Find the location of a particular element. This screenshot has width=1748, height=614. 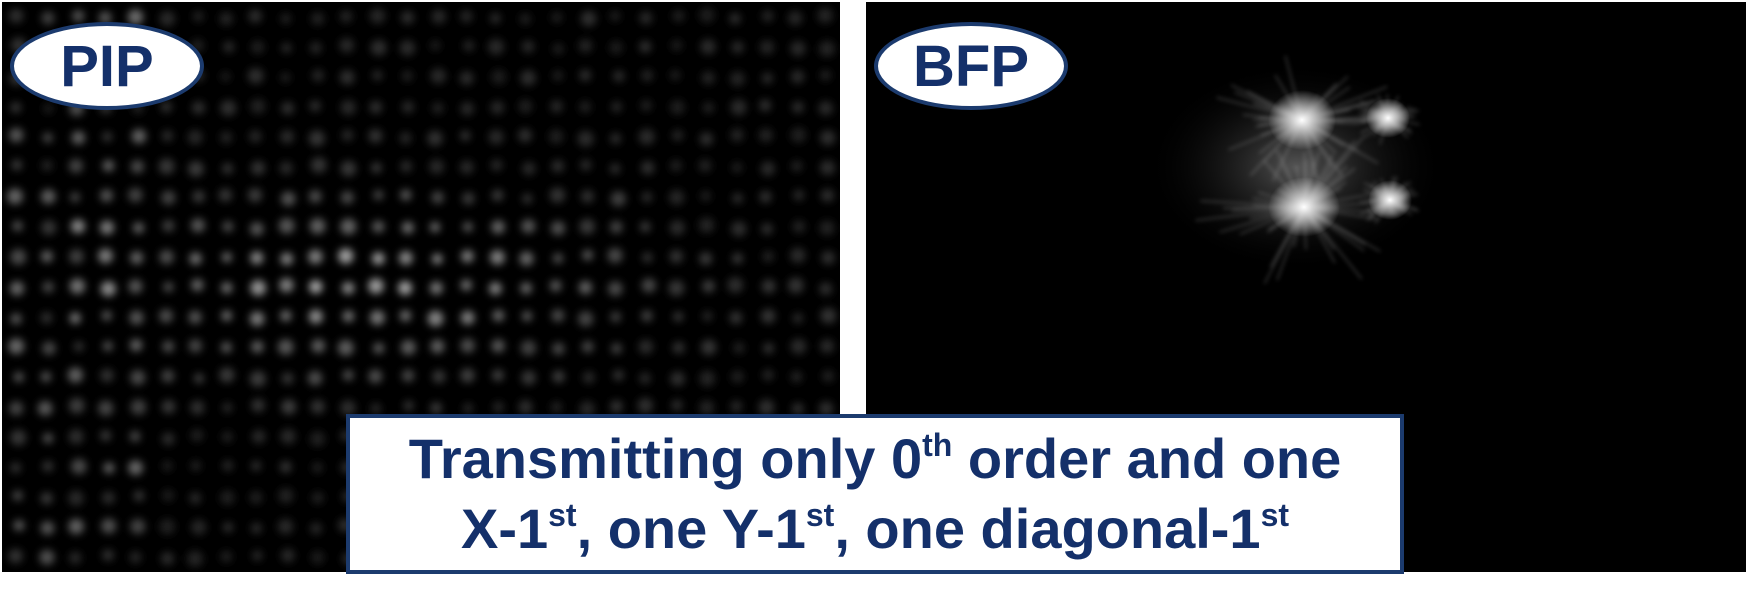

caption-line-2-sup-3: st is located at coordinates (1275, 515).